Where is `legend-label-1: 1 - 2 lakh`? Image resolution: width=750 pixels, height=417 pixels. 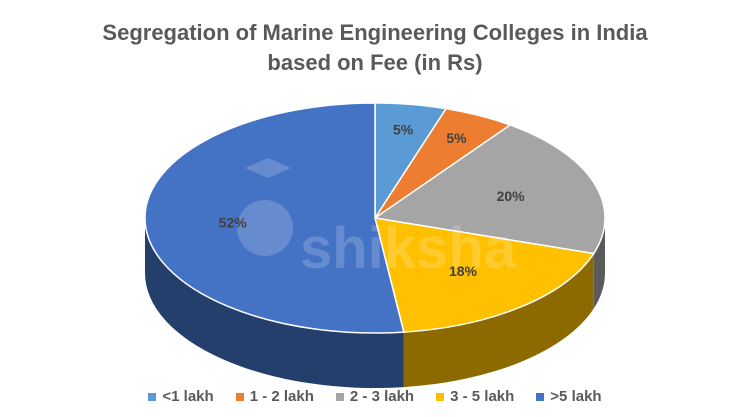
legend-label-1: 1 - 2 lakh is located at coordinates (281, 396).